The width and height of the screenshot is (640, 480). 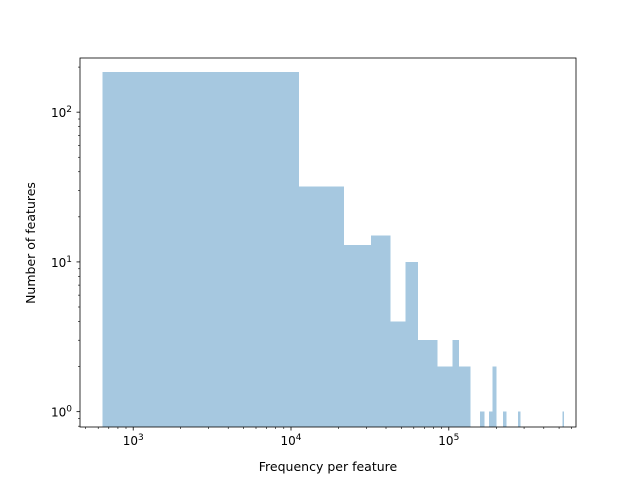 I want to click on y-tick-exponent: 1, so click(x=69, y=260).